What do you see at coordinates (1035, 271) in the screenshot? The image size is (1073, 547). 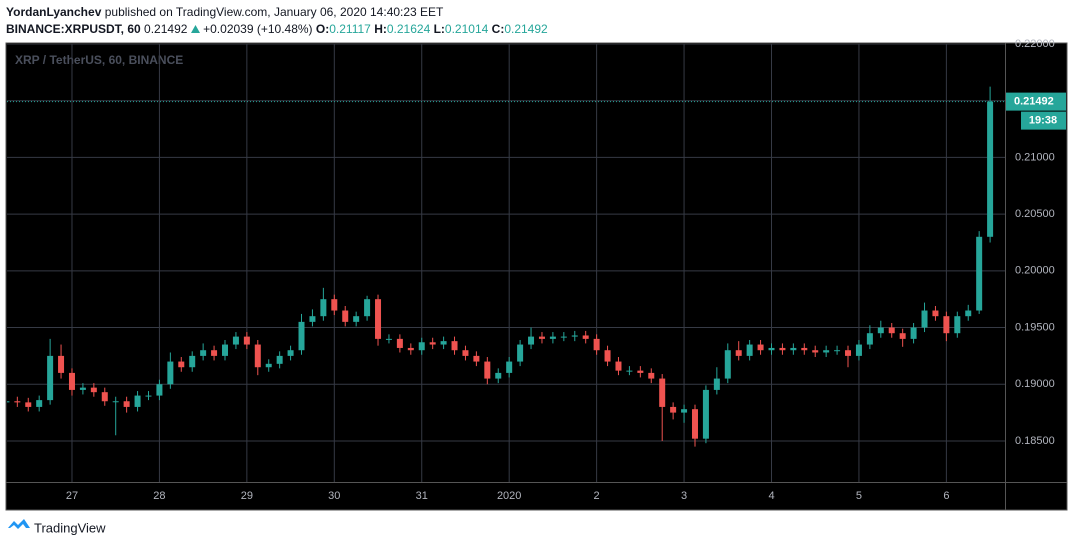 I see `y-tick-label: 0.20000` at bounding box center [1035, 271].